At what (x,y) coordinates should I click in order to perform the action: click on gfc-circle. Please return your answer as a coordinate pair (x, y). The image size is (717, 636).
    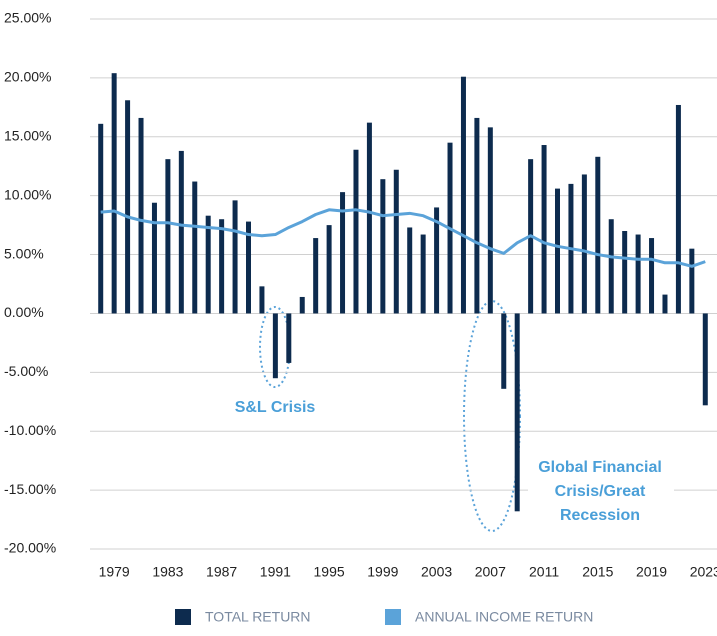
    Looking at the image, I should click on (492, 416).